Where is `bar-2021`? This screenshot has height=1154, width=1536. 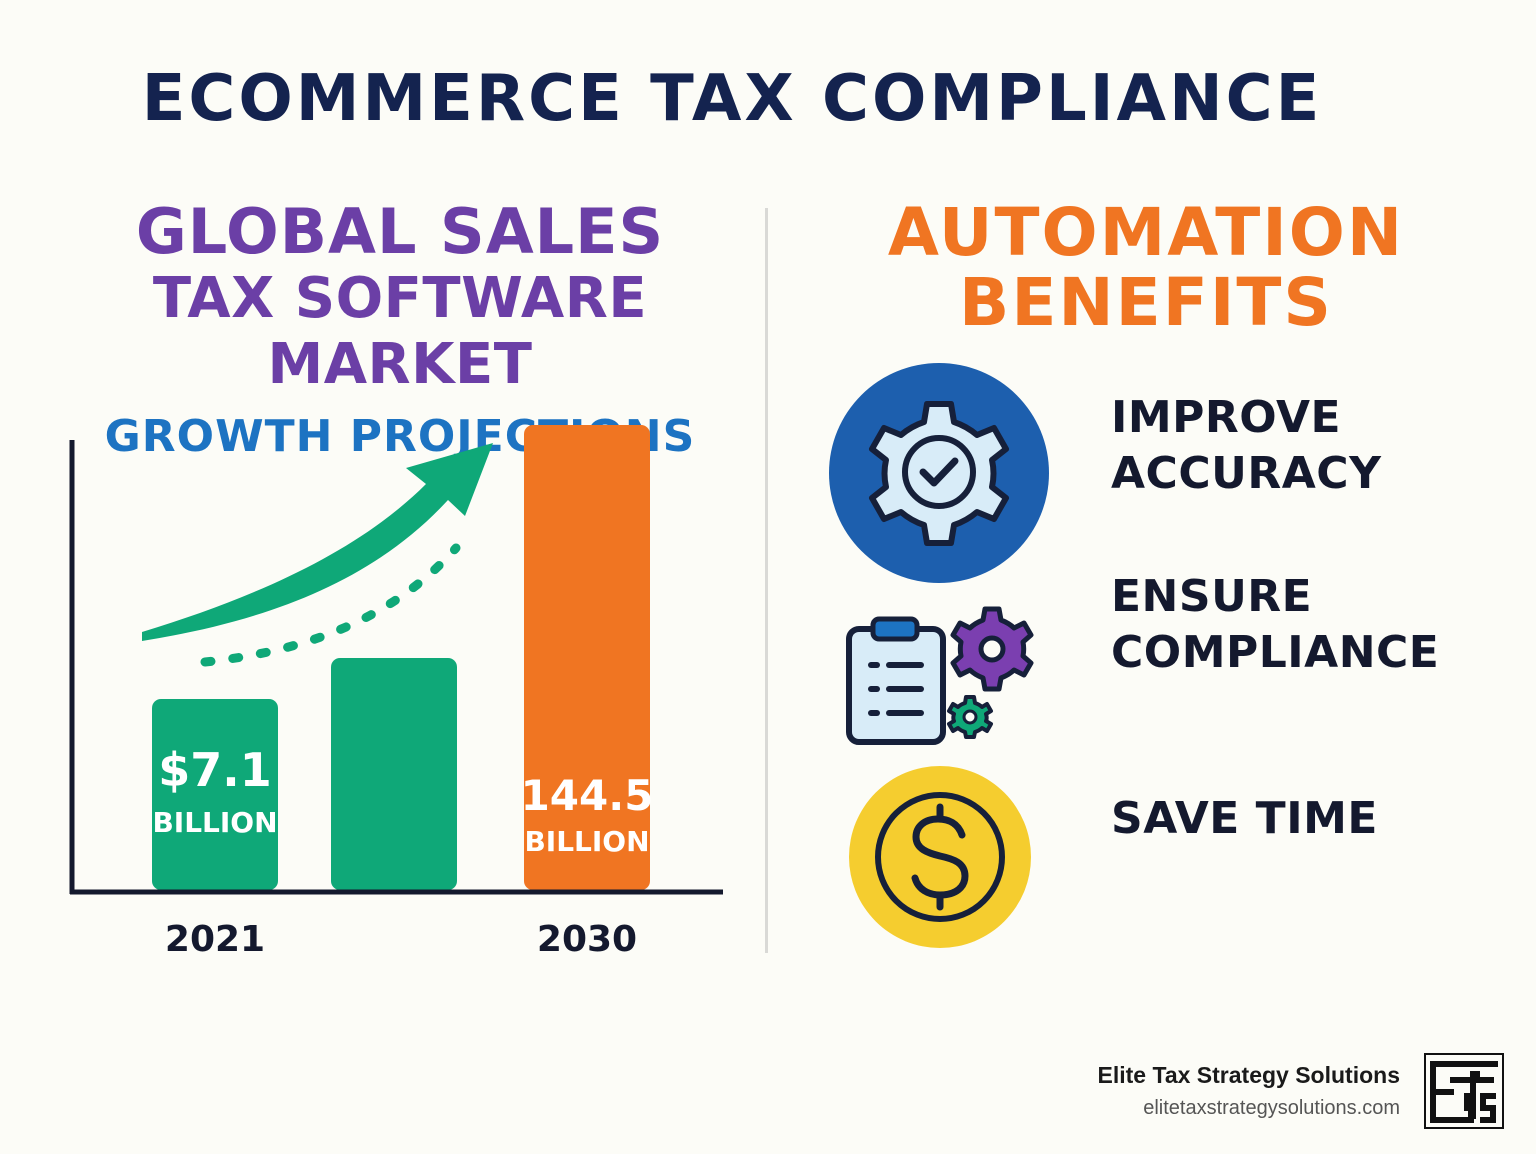
bar-2021 is located at coordinates (215, 794).